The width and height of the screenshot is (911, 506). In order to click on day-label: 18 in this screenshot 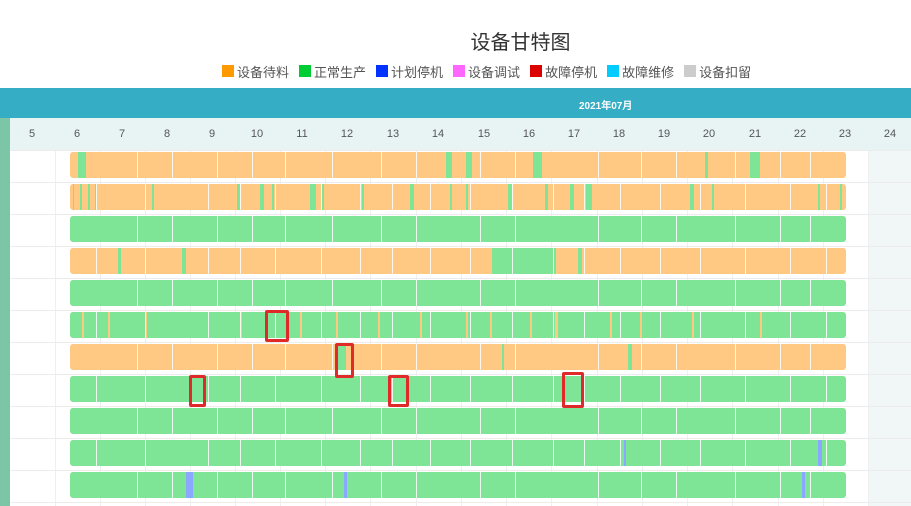, I will do `click(619, 134)`.